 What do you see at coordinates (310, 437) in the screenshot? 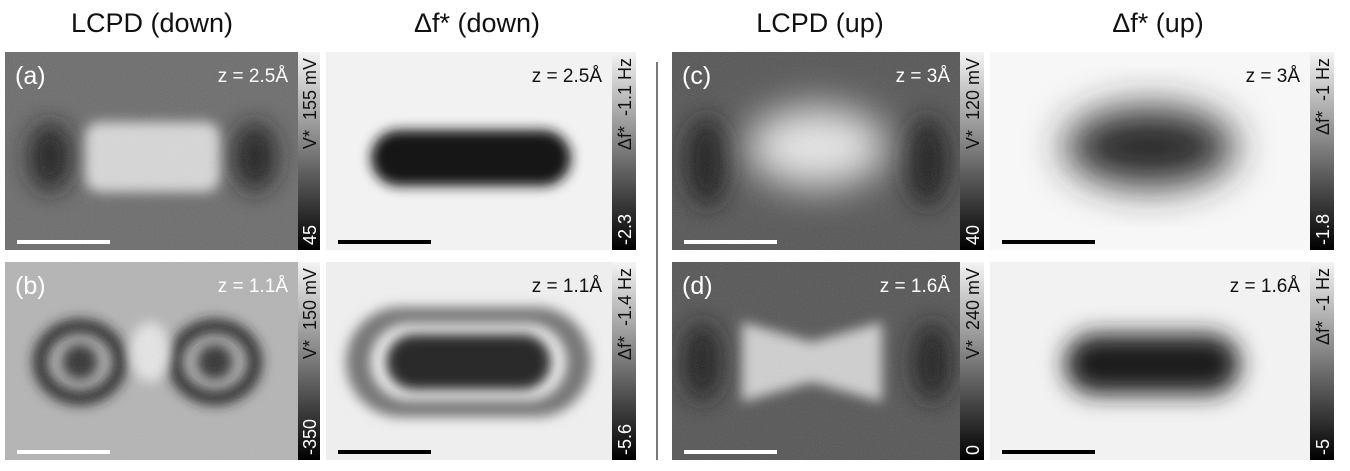
I see `colorbar-min: -350` at bounding box center [310, 437].